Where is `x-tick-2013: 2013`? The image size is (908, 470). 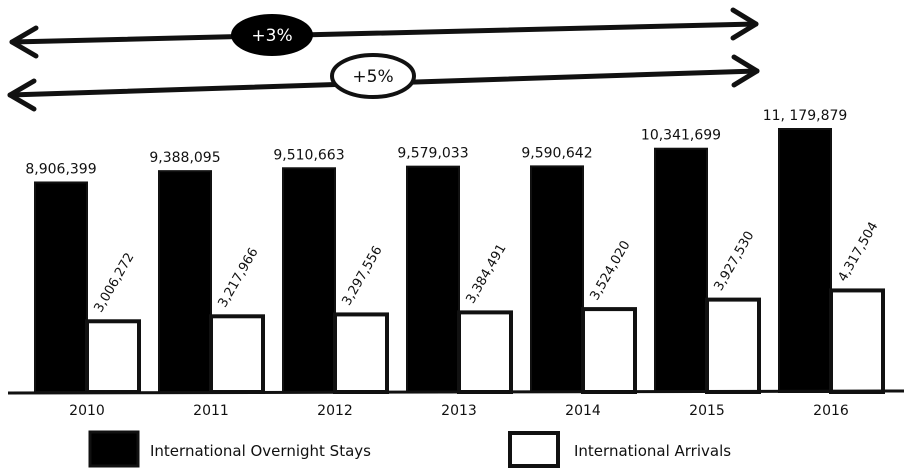
x-tick-2013: 2013 is located at coordinates (459, 411).